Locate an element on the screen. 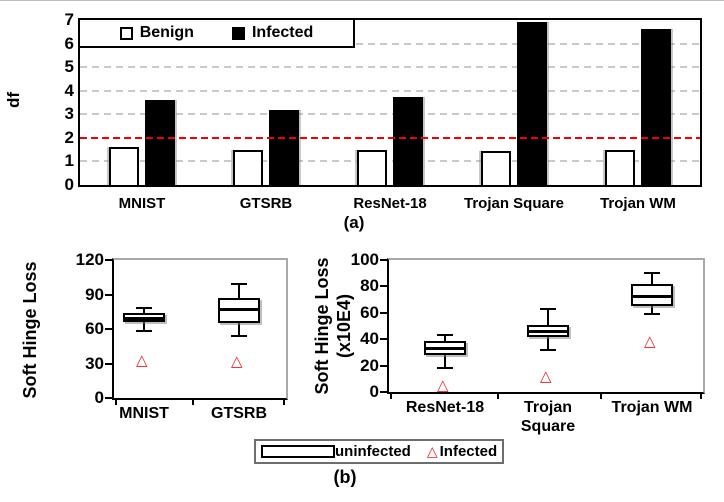 Image resolution: width=724 pixels, height=502 pixels. panel-b-right-ytick-60: 60 is located at coordinates (369, 312).